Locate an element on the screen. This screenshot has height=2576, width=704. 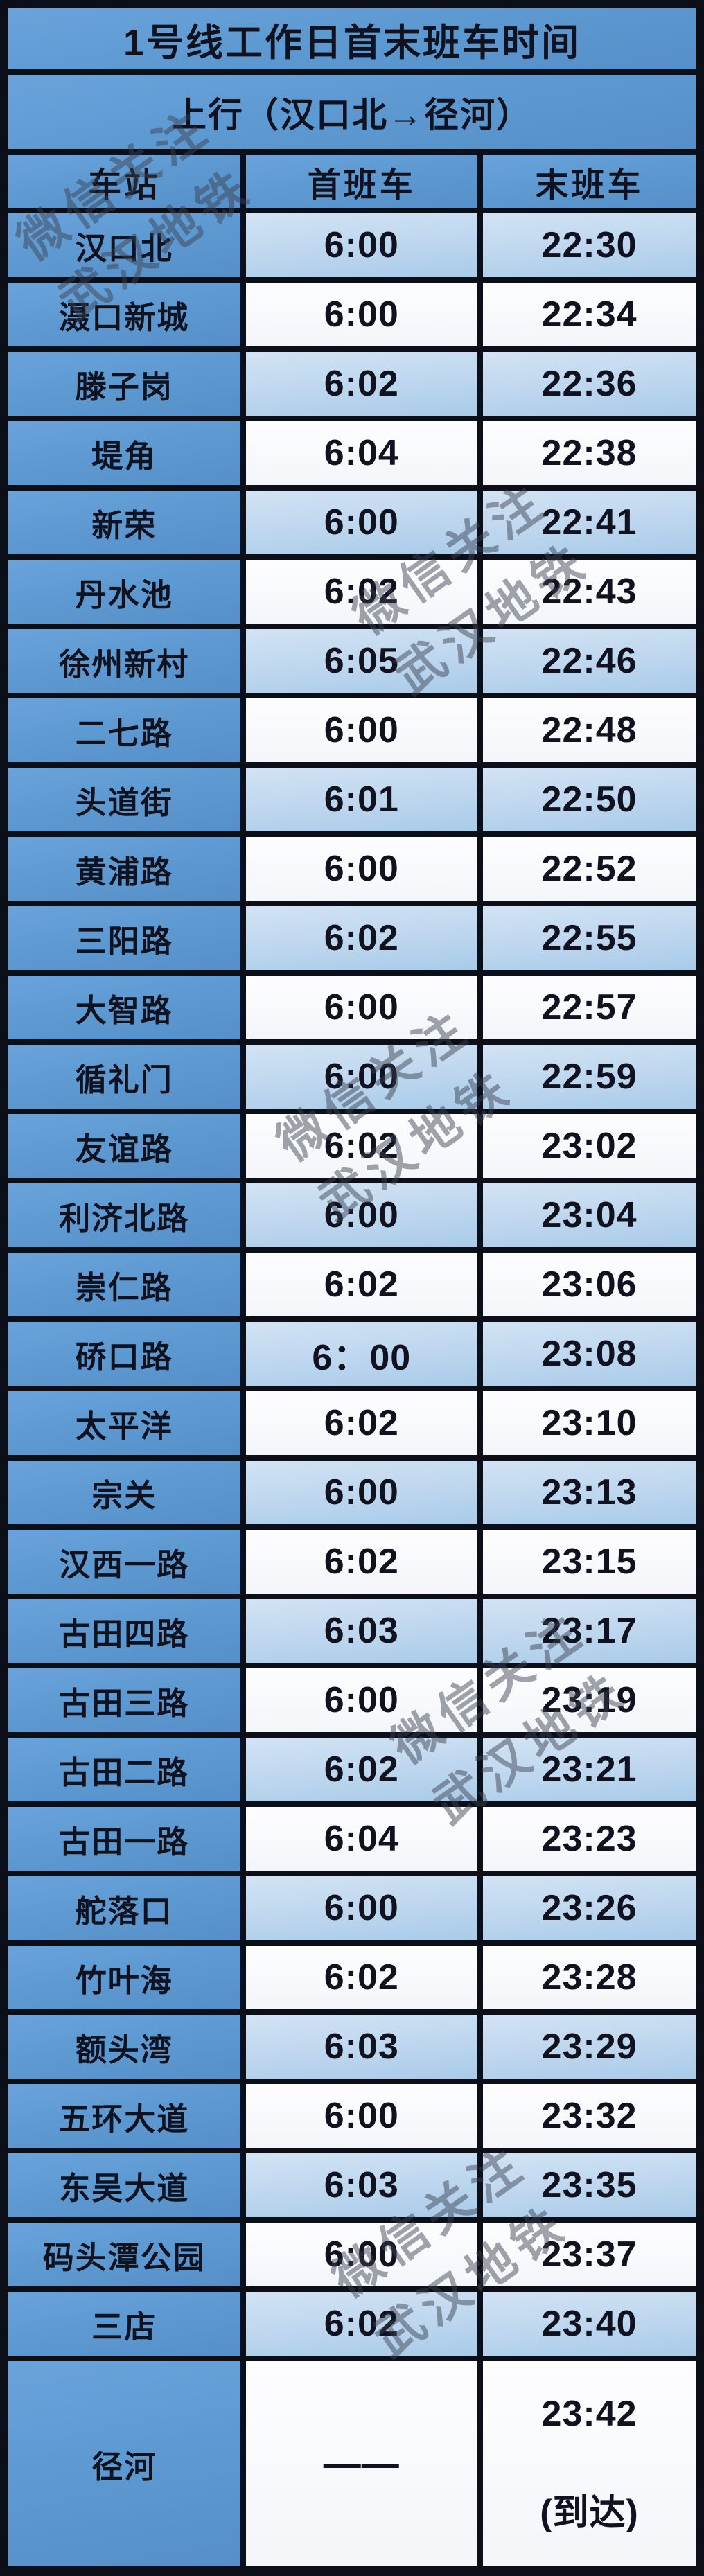
station-cell: 额头湾 is located at coordinates (124, 2047).